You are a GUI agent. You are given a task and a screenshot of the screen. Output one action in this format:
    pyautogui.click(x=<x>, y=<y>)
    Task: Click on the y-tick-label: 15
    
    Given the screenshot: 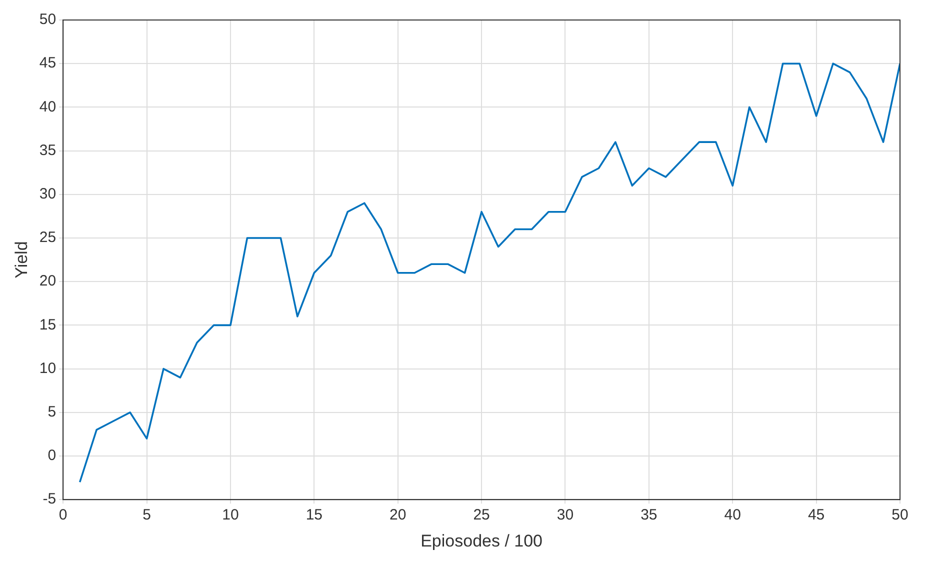 What is the action you would take?
    pyautogui.click(x=47, y=325)
    